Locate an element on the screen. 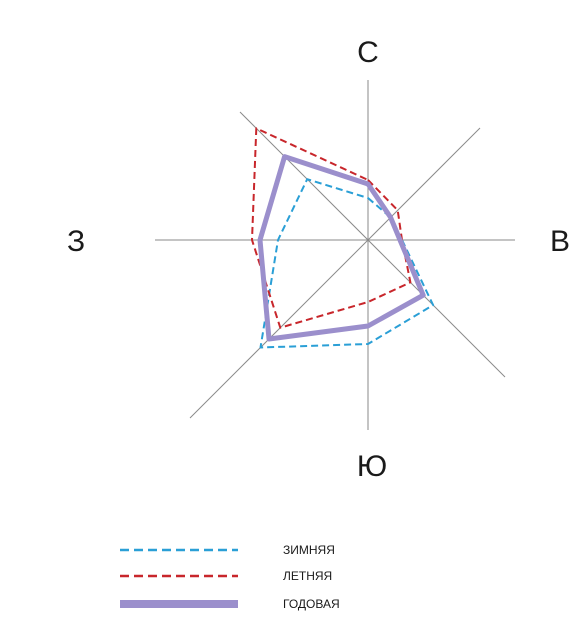 The width and height of the screenshot is (585, 642). series-layer is located at coordinates (343, 238).